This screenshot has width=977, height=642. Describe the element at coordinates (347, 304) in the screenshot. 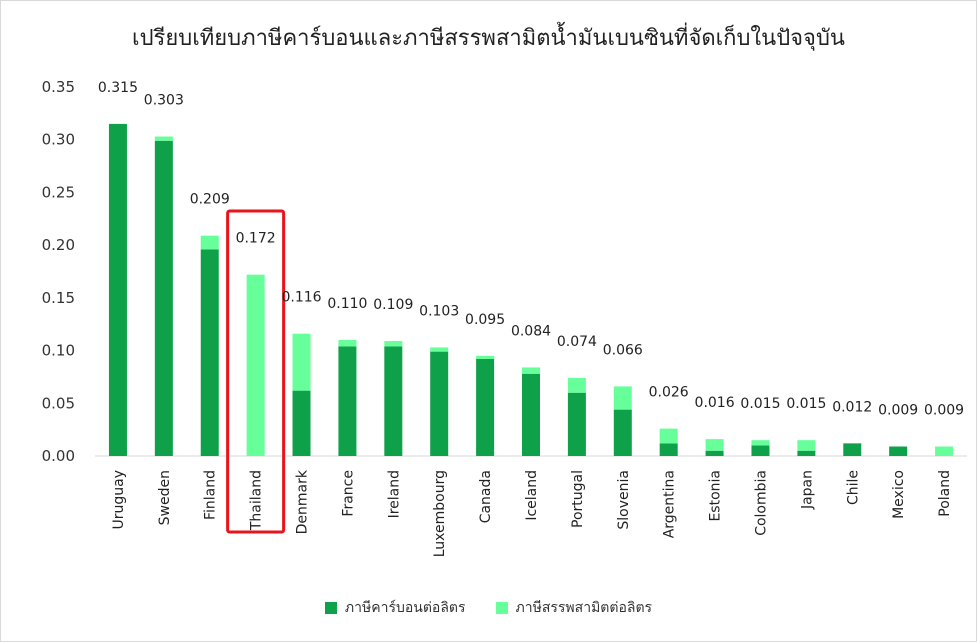

I see `data-label: 0.110` at that location.